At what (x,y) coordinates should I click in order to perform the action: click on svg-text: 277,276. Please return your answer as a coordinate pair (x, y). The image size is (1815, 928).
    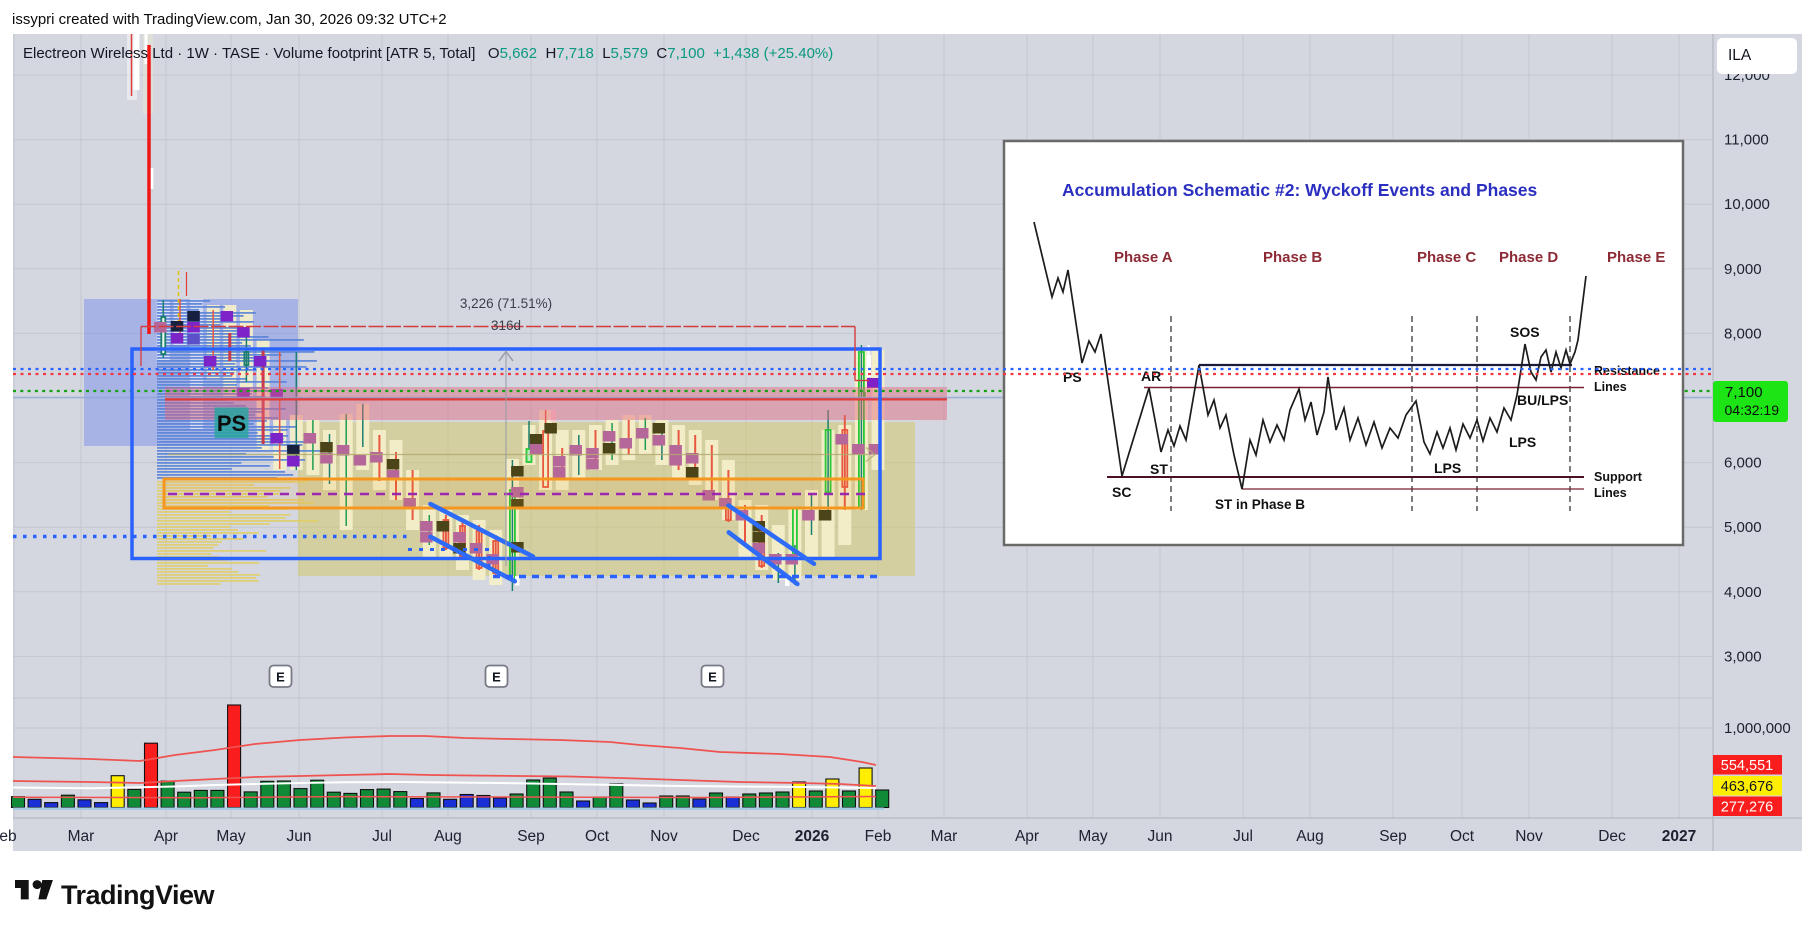
    Looking at the image, I should click on (1747, 808).